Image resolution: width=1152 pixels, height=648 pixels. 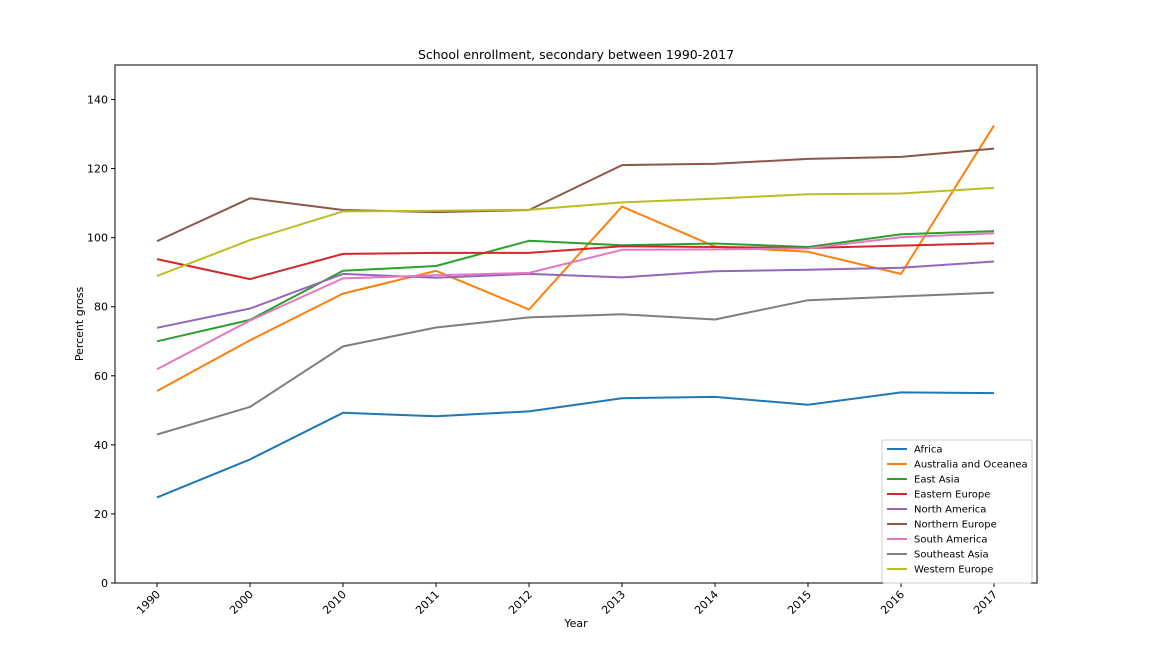 What do you see at coordinates (575, 294) in the screenshot?
I see `series-line-north-america` at bounding box center [575, 294].